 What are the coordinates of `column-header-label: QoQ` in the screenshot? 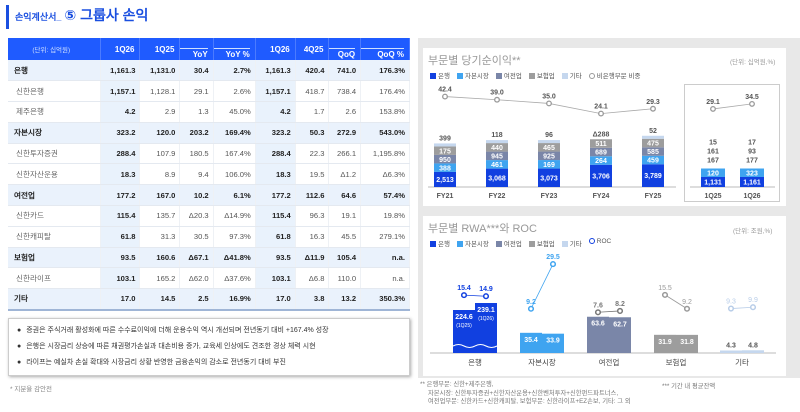 It's located at (342, 53).